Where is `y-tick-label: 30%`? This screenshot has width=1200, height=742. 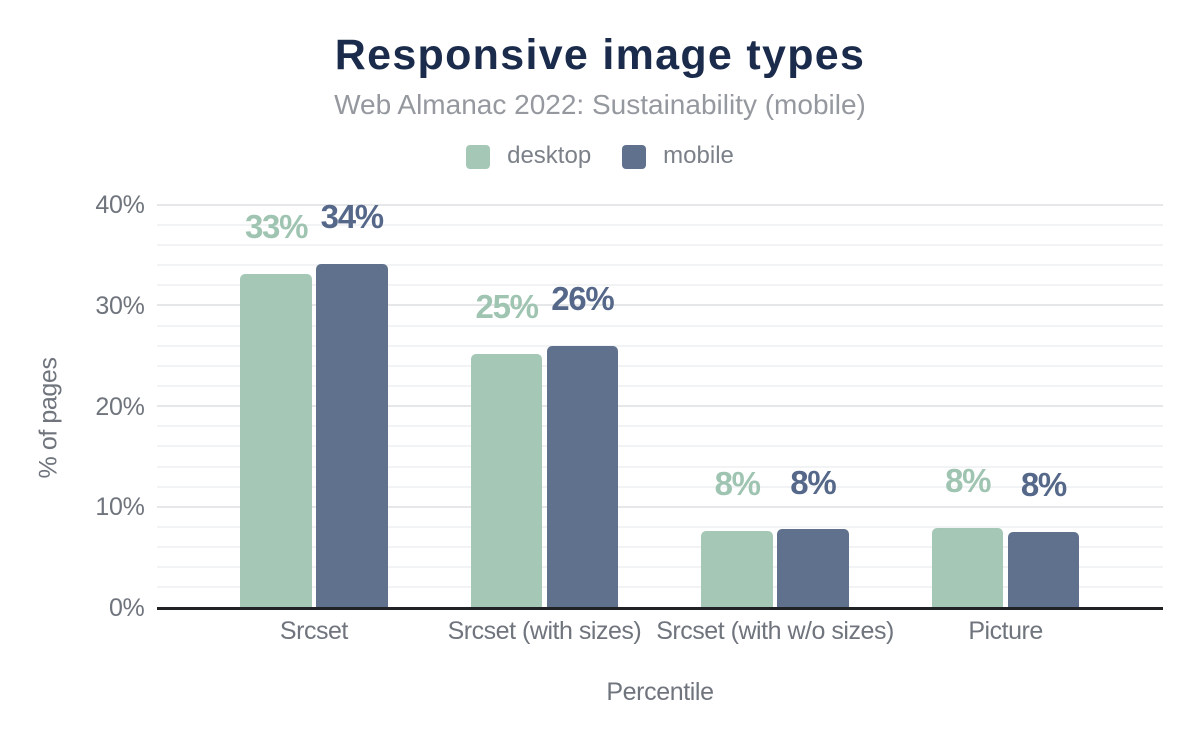 y-tick-label: 30% is located at coordinates (120, 305).